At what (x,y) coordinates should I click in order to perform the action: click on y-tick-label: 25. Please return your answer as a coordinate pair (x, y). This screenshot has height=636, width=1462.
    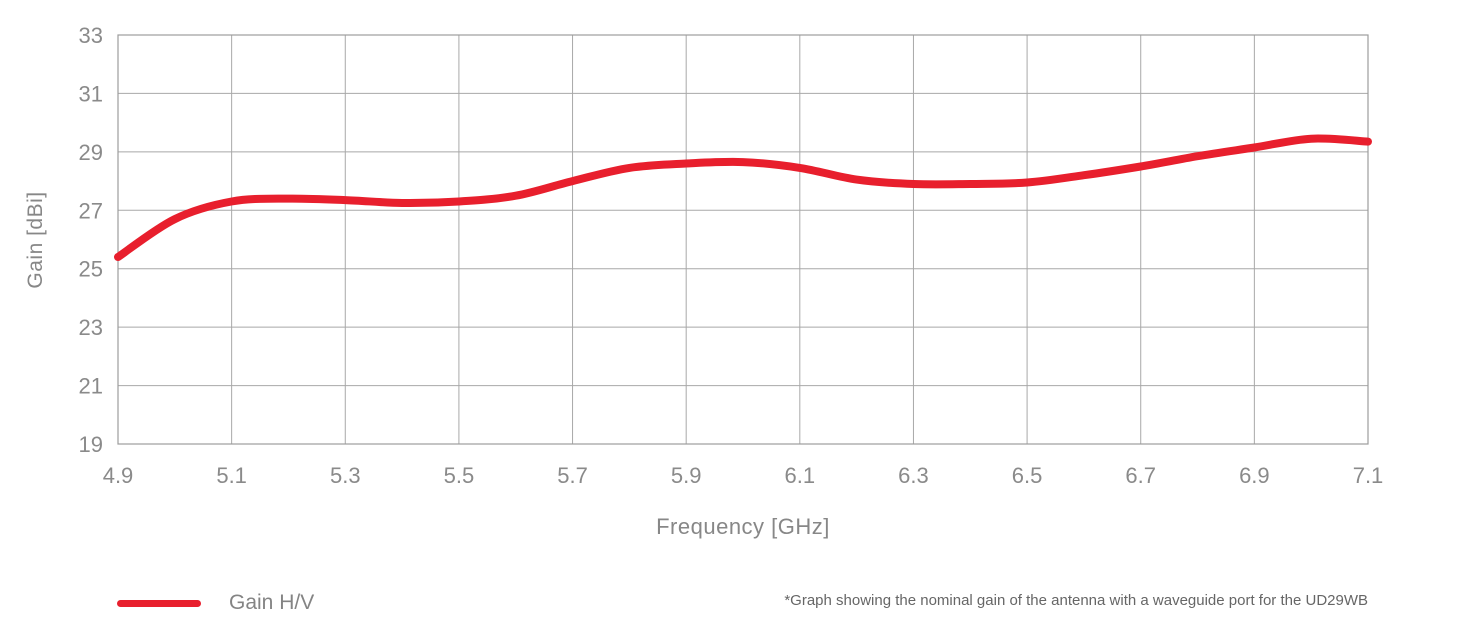
    Looking at the image, I should click on (91, 269).